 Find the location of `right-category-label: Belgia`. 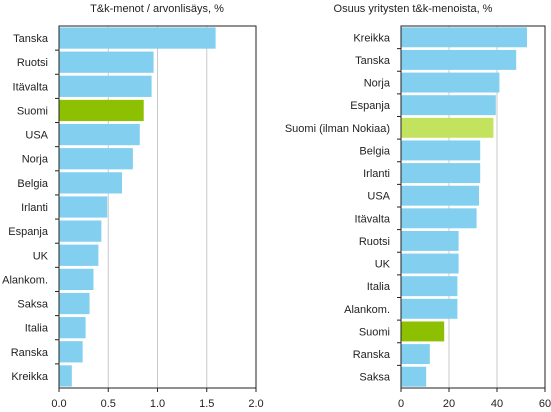

right-category-label: Belgia is located at coordinates (374, 151).